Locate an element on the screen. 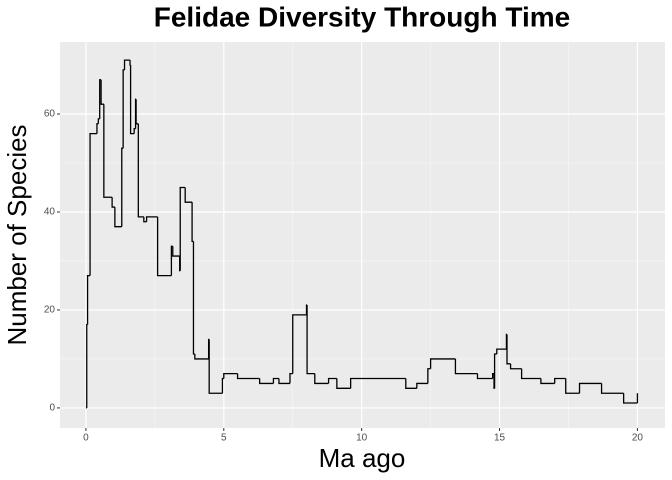  x-tick-label: 15 is located at coordinates (500, 438).